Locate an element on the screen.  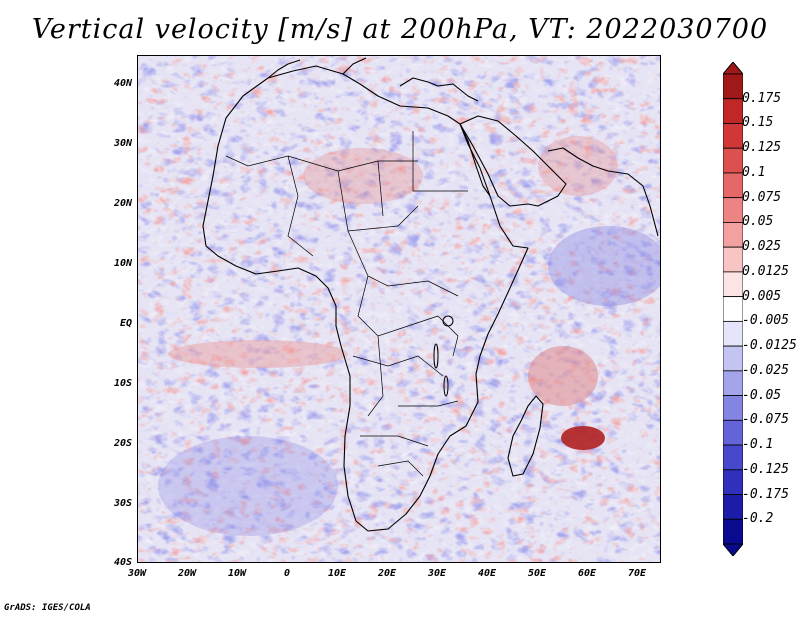
lon-label-50e: 50E is located at coordinates (537, 573).